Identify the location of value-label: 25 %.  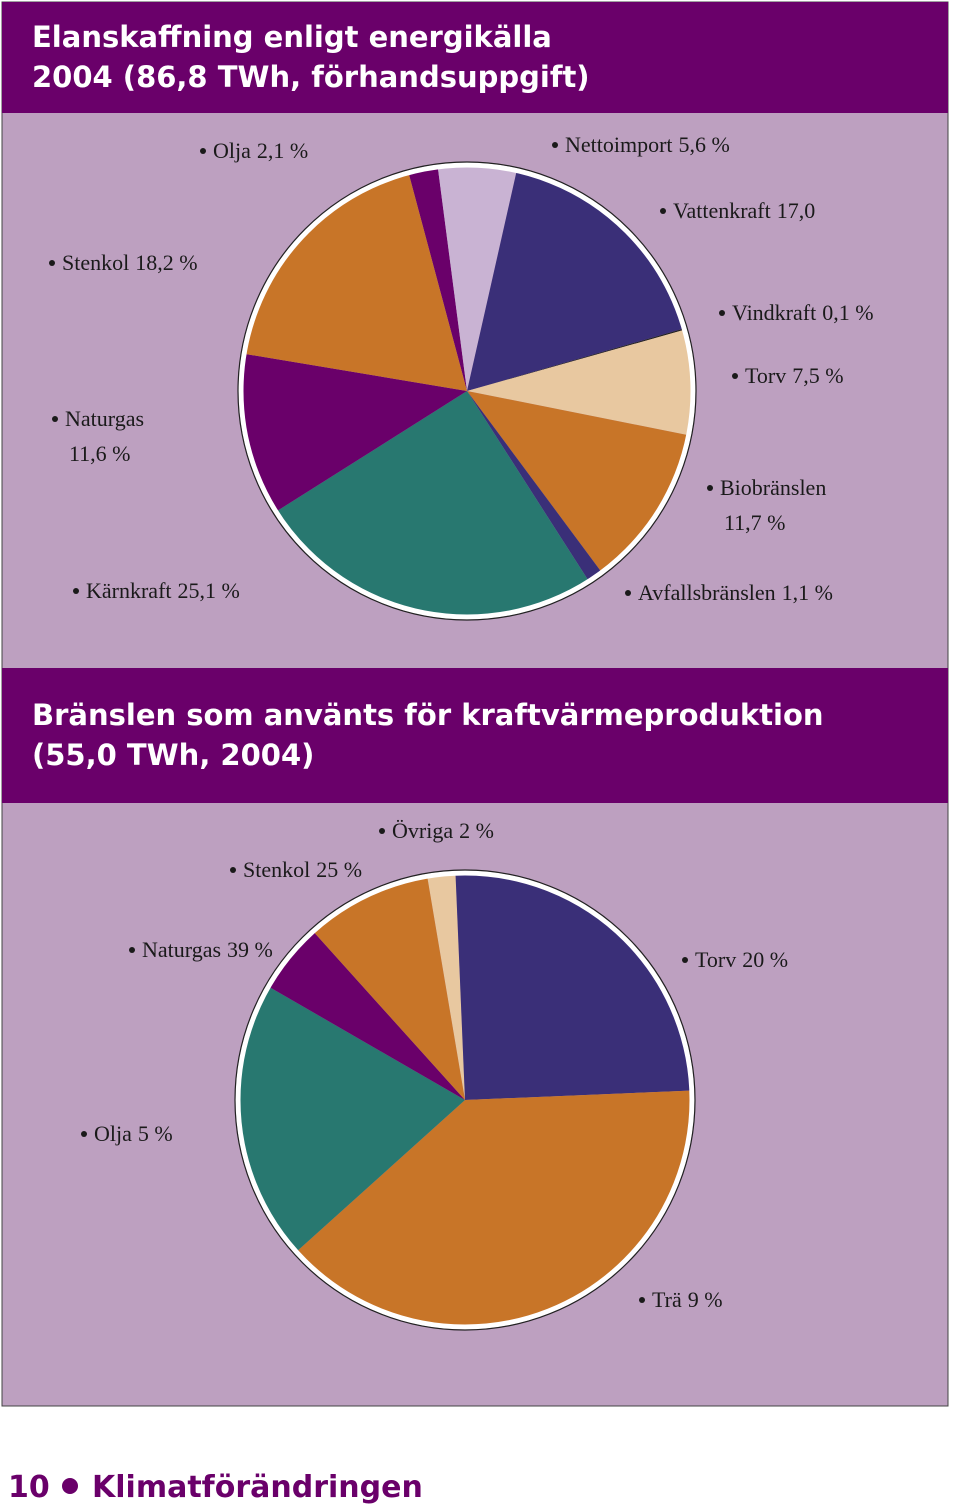
(339, 869).